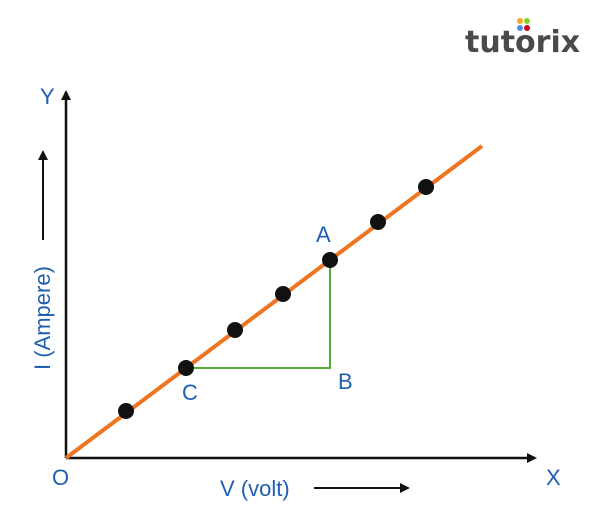 This screenshot has height=519, width=600. I want to click on point-c-label: C, so click(190, 392).